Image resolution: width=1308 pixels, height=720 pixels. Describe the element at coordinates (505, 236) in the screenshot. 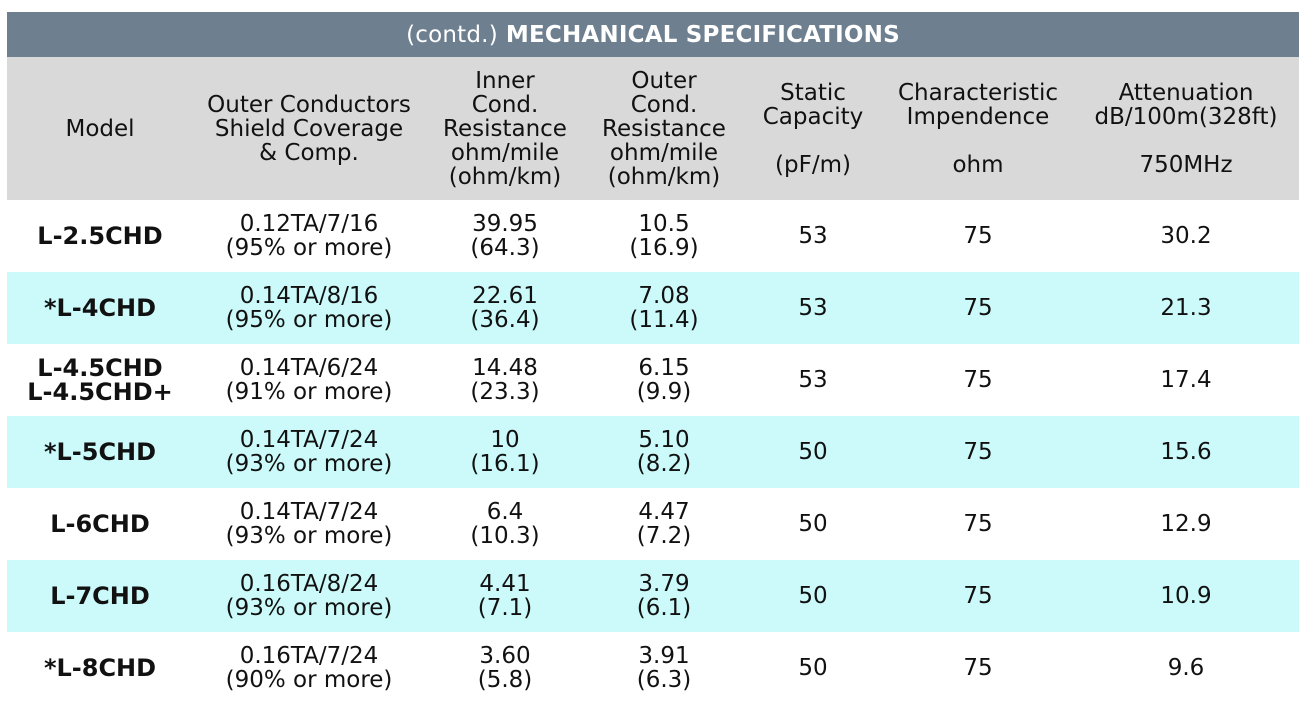

I see `cell-inner: 39.95 (64.3)` at that location.